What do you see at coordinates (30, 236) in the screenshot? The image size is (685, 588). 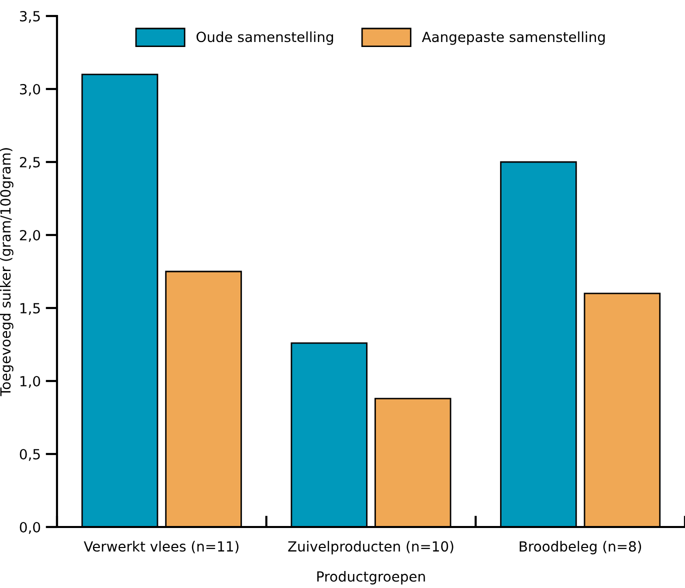 I see `y-tick-label: 2,0` at bounding box center [30, 236].